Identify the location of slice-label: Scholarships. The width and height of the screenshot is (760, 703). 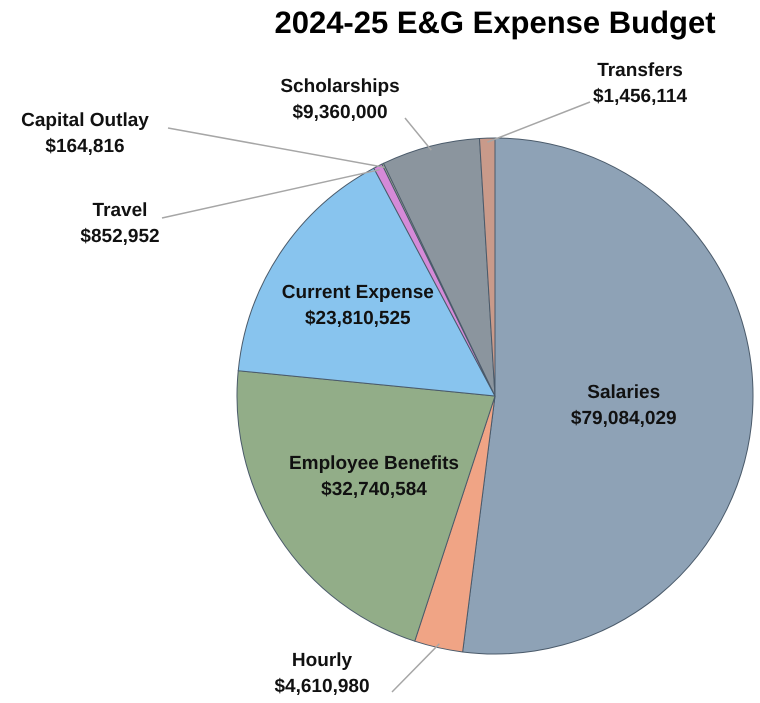
(340, 86).